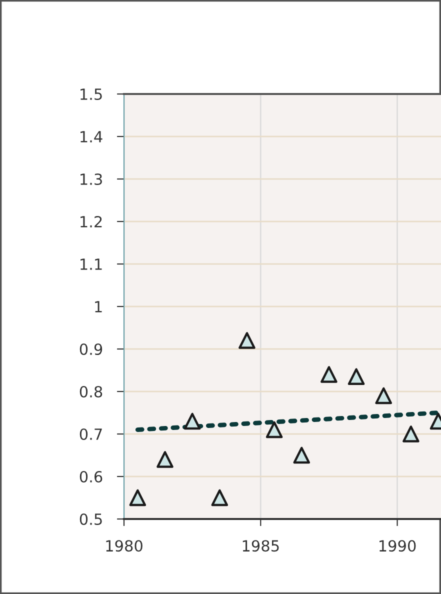 Image resolution: width=441 pixels, height=594 pixels. What do you see at coordinates (91, 434) in the screenshot?
I see `y-tick-label: 0.7` at bounding box center [91, 434].